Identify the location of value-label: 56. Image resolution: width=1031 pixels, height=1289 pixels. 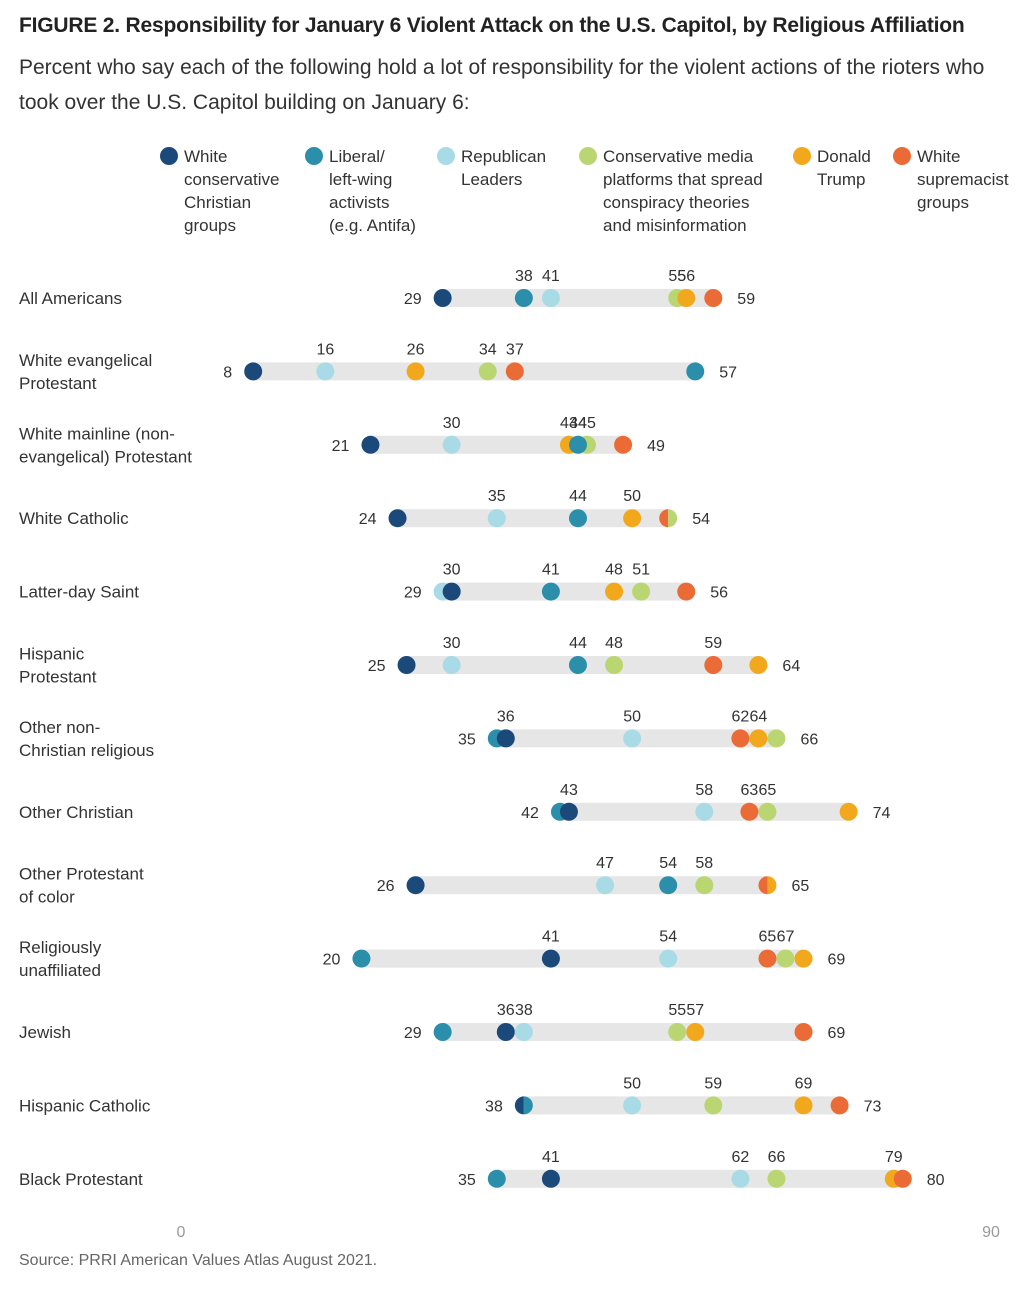
(719, 593).